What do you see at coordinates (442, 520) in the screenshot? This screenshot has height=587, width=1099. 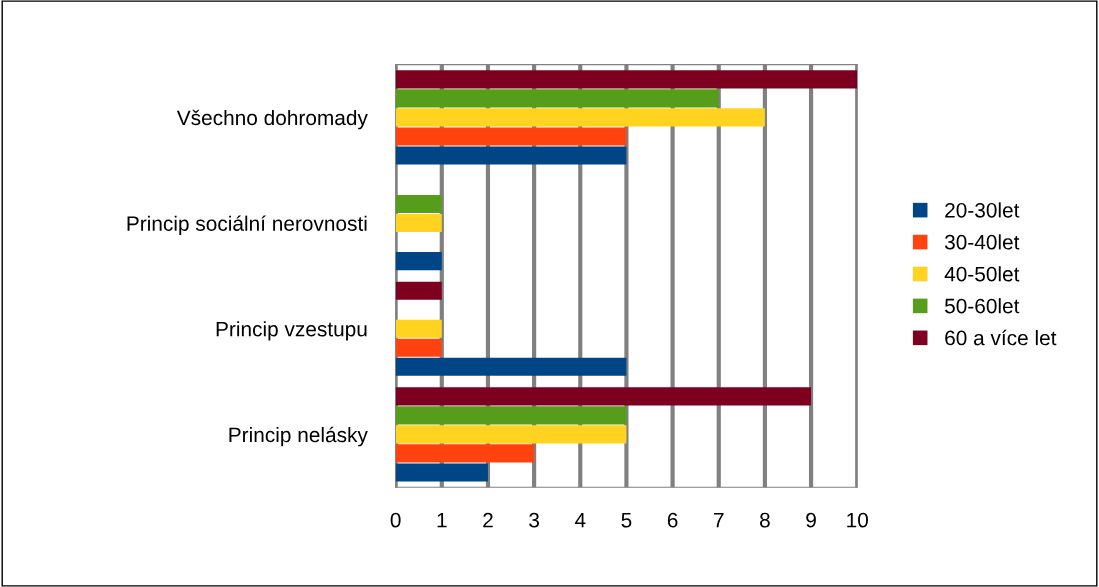 I see `x-tick-label: 1` at bounding box center [442, 520].